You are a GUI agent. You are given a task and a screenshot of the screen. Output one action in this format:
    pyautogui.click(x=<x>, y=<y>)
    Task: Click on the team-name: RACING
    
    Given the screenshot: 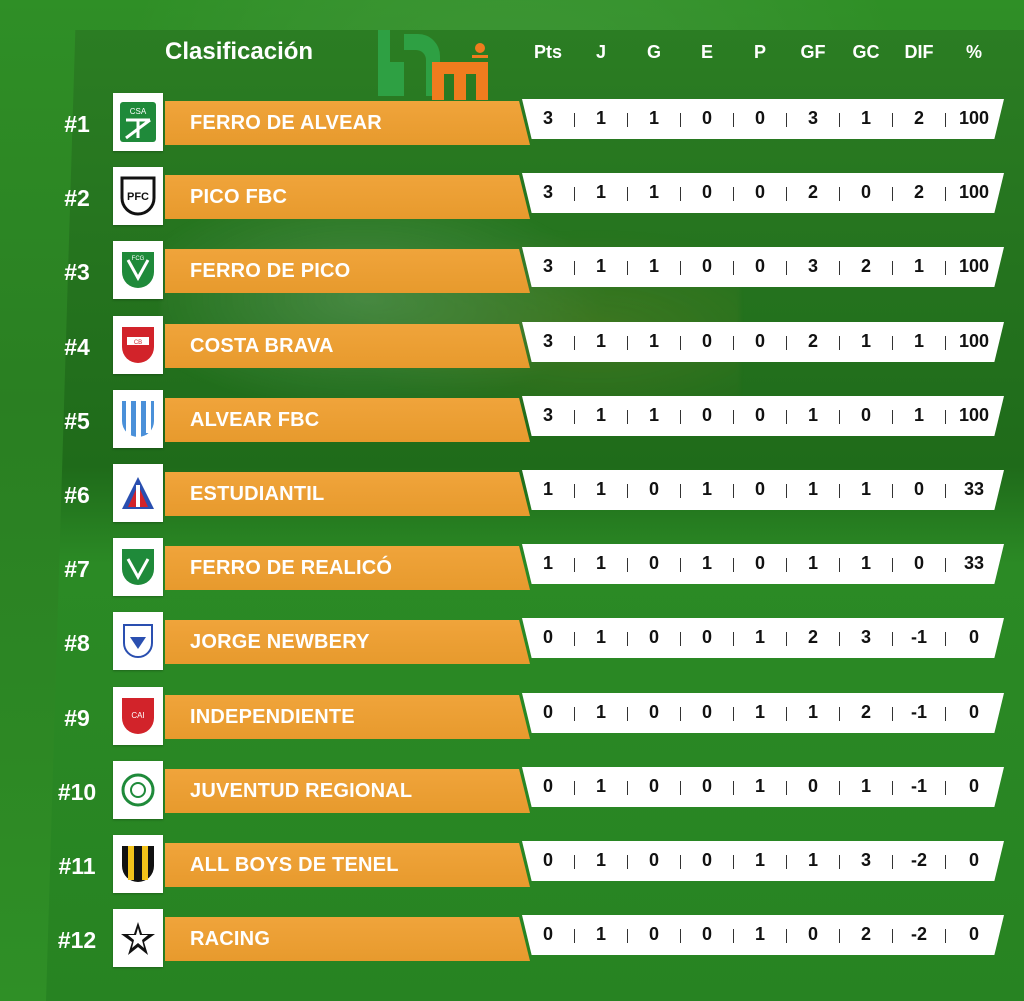 What is the action you would take?
    pyautogui.click(x=230, y=939)
    